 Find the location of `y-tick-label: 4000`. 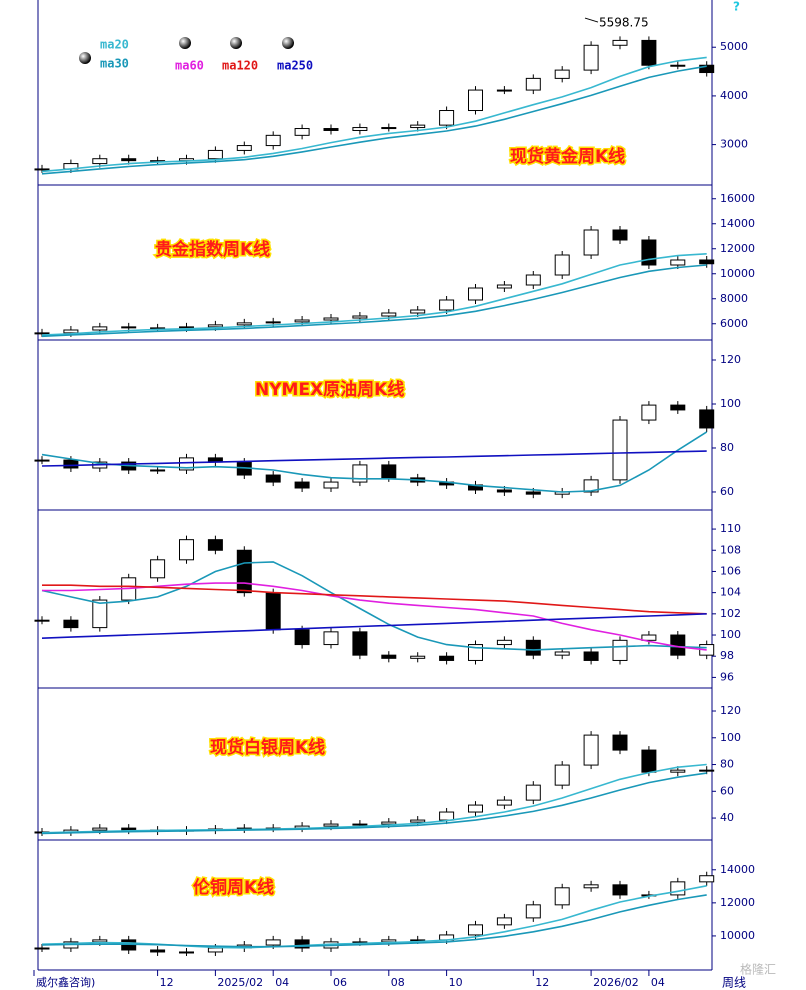

y-tick-label: 4000 is located at coordinates (734, 95).